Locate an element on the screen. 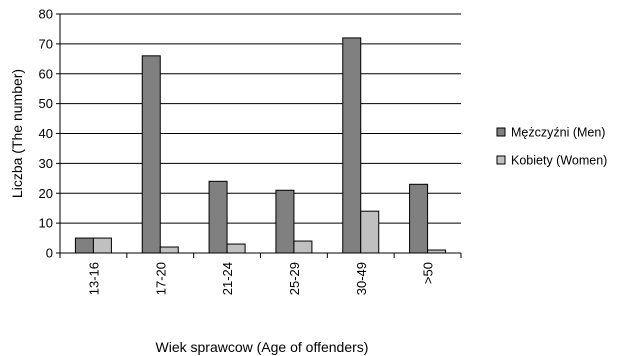 This screenshot has width=622, height=356. y-axis-title: Liczba (The number) is located at coordinates (17, 133).